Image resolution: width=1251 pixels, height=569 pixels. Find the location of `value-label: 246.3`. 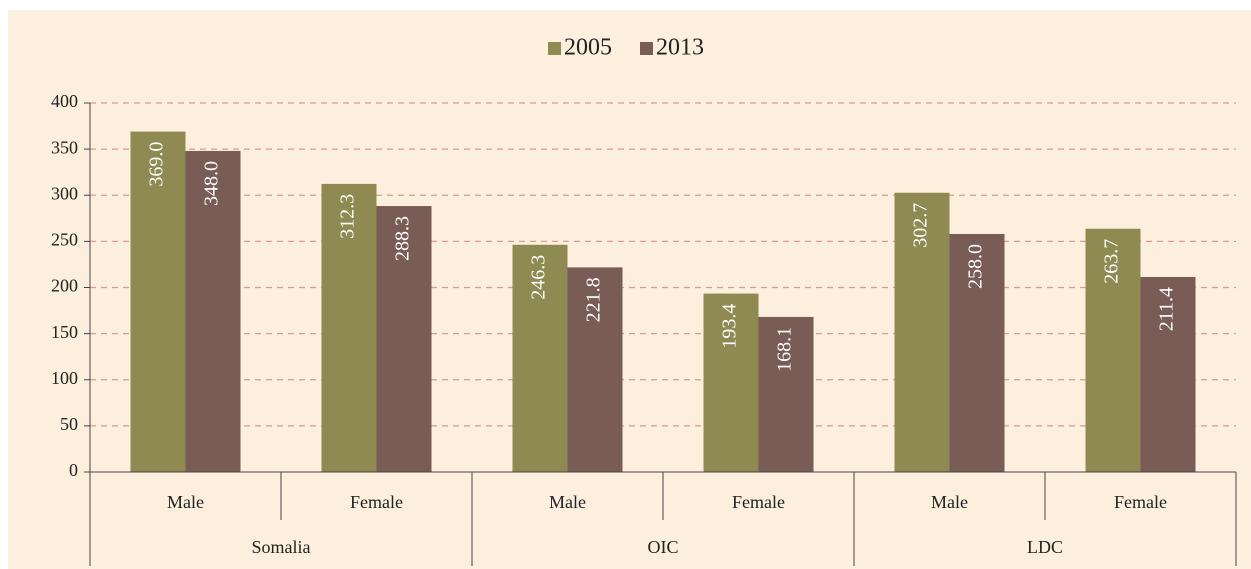

value-label: 246.3 is located at coordinates (539, 277).